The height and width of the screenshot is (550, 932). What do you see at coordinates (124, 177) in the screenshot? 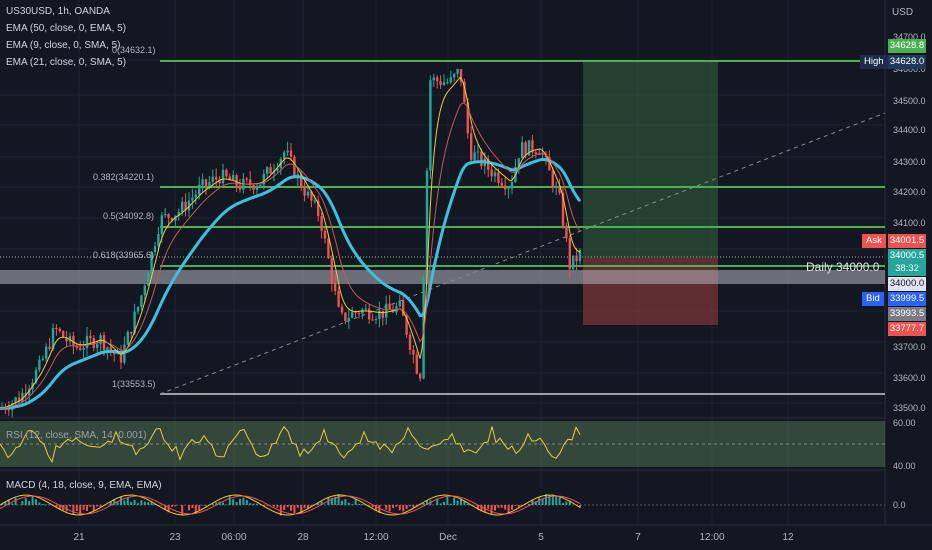
I see `fib-label-382: 0.382(34220.1)` at bounding box center [124, 177].